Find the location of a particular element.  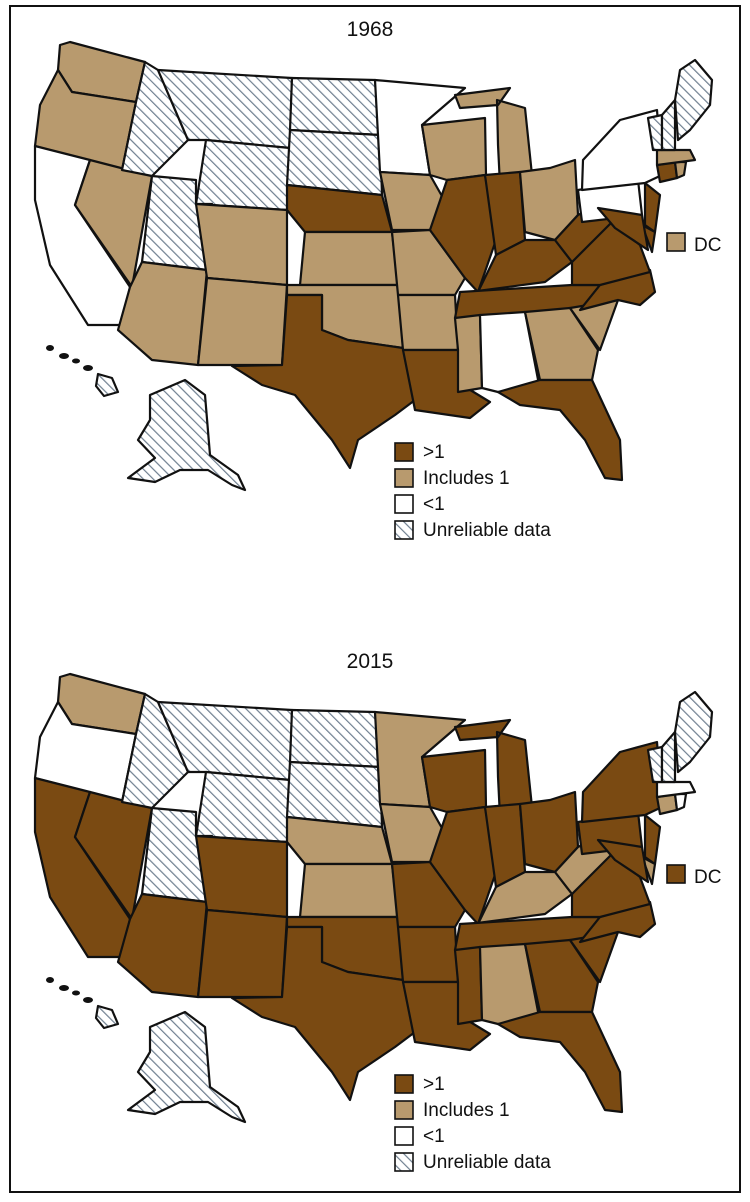

map-title: 1968 is located at coordinates (370, 29).